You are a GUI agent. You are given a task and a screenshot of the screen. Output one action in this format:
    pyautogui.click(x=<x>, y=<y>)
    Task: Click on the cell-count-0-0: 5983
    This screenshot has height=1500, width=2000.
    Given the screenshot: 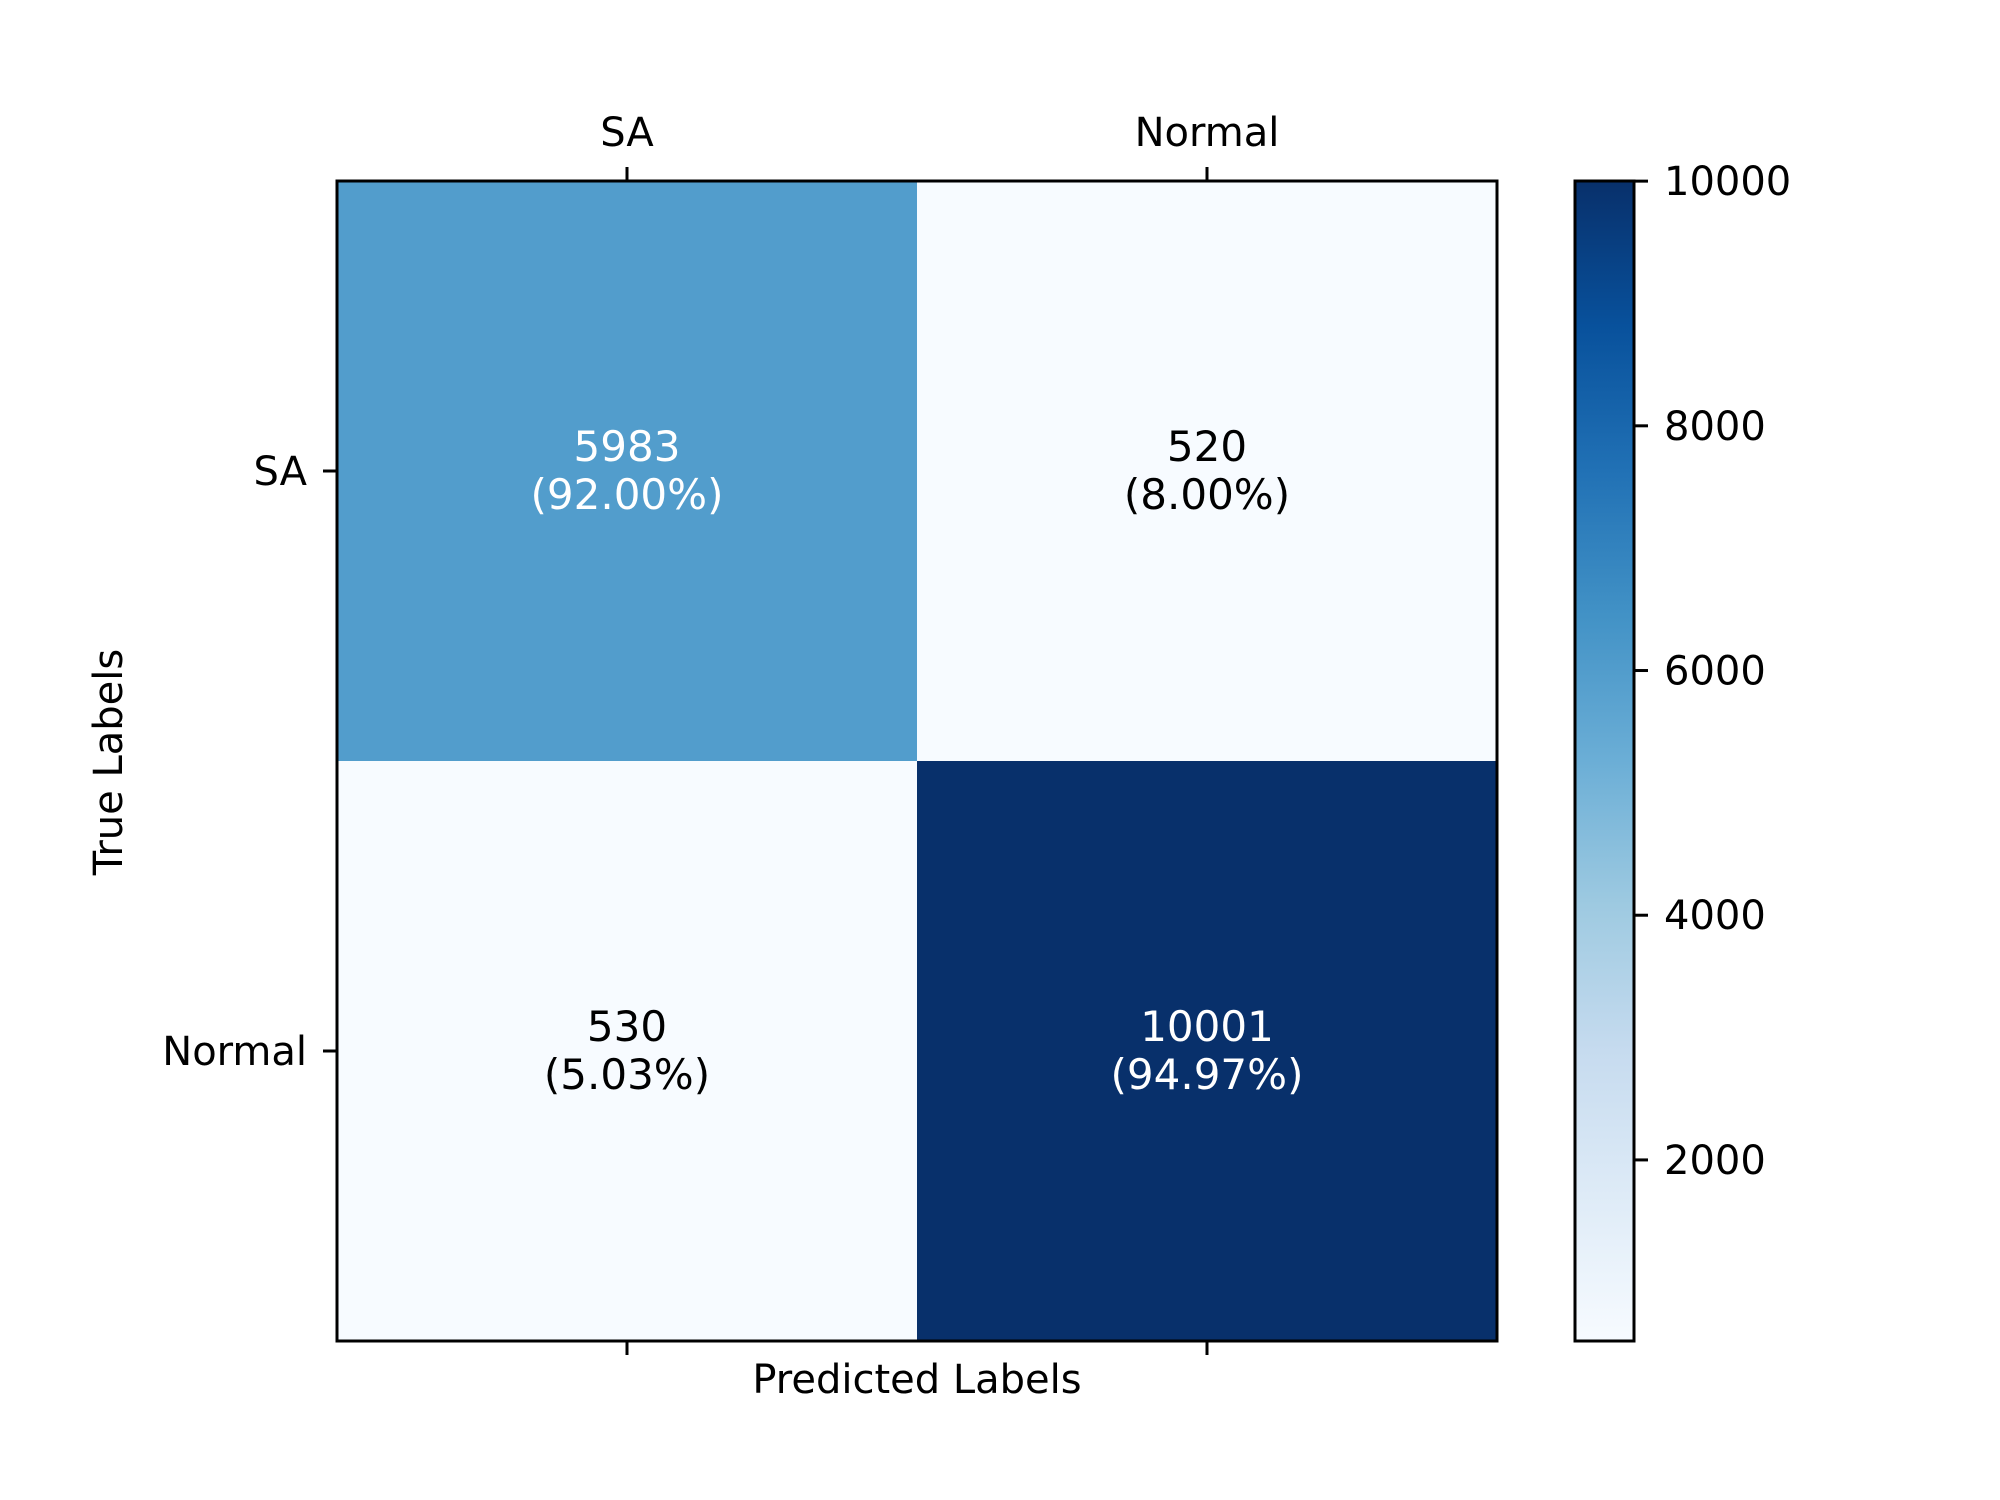 What is the action you would take?
    pyautogui.click(x=627, y=446)
    